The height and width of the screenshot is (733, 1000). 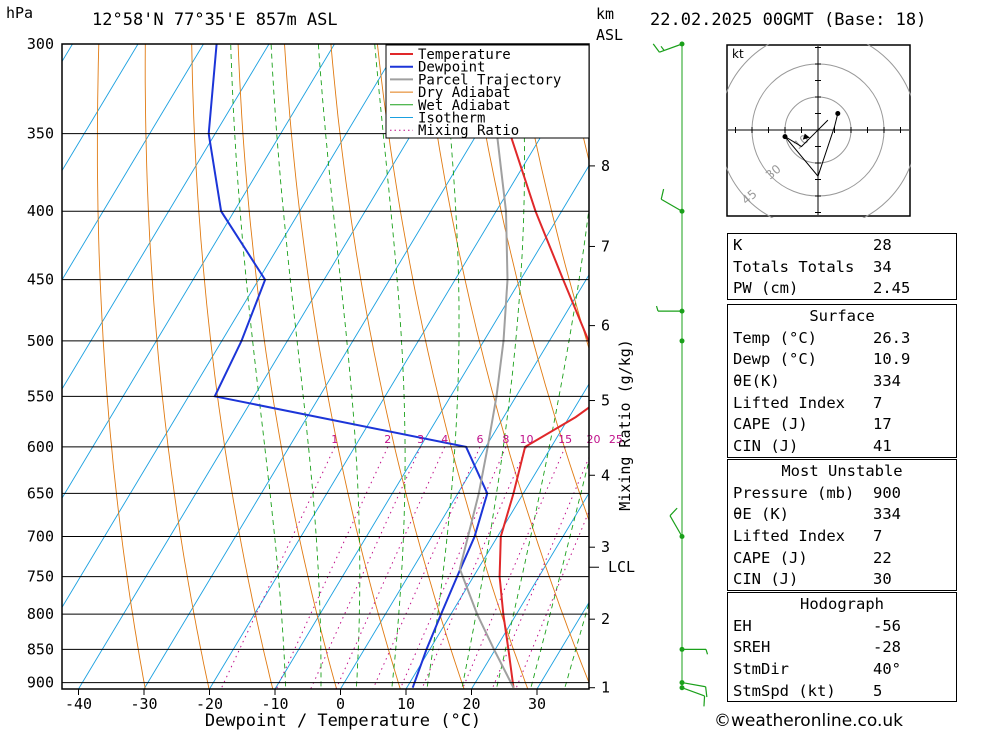 I want to click on pressure-tick-label: 600, so click(x=40, y=447).